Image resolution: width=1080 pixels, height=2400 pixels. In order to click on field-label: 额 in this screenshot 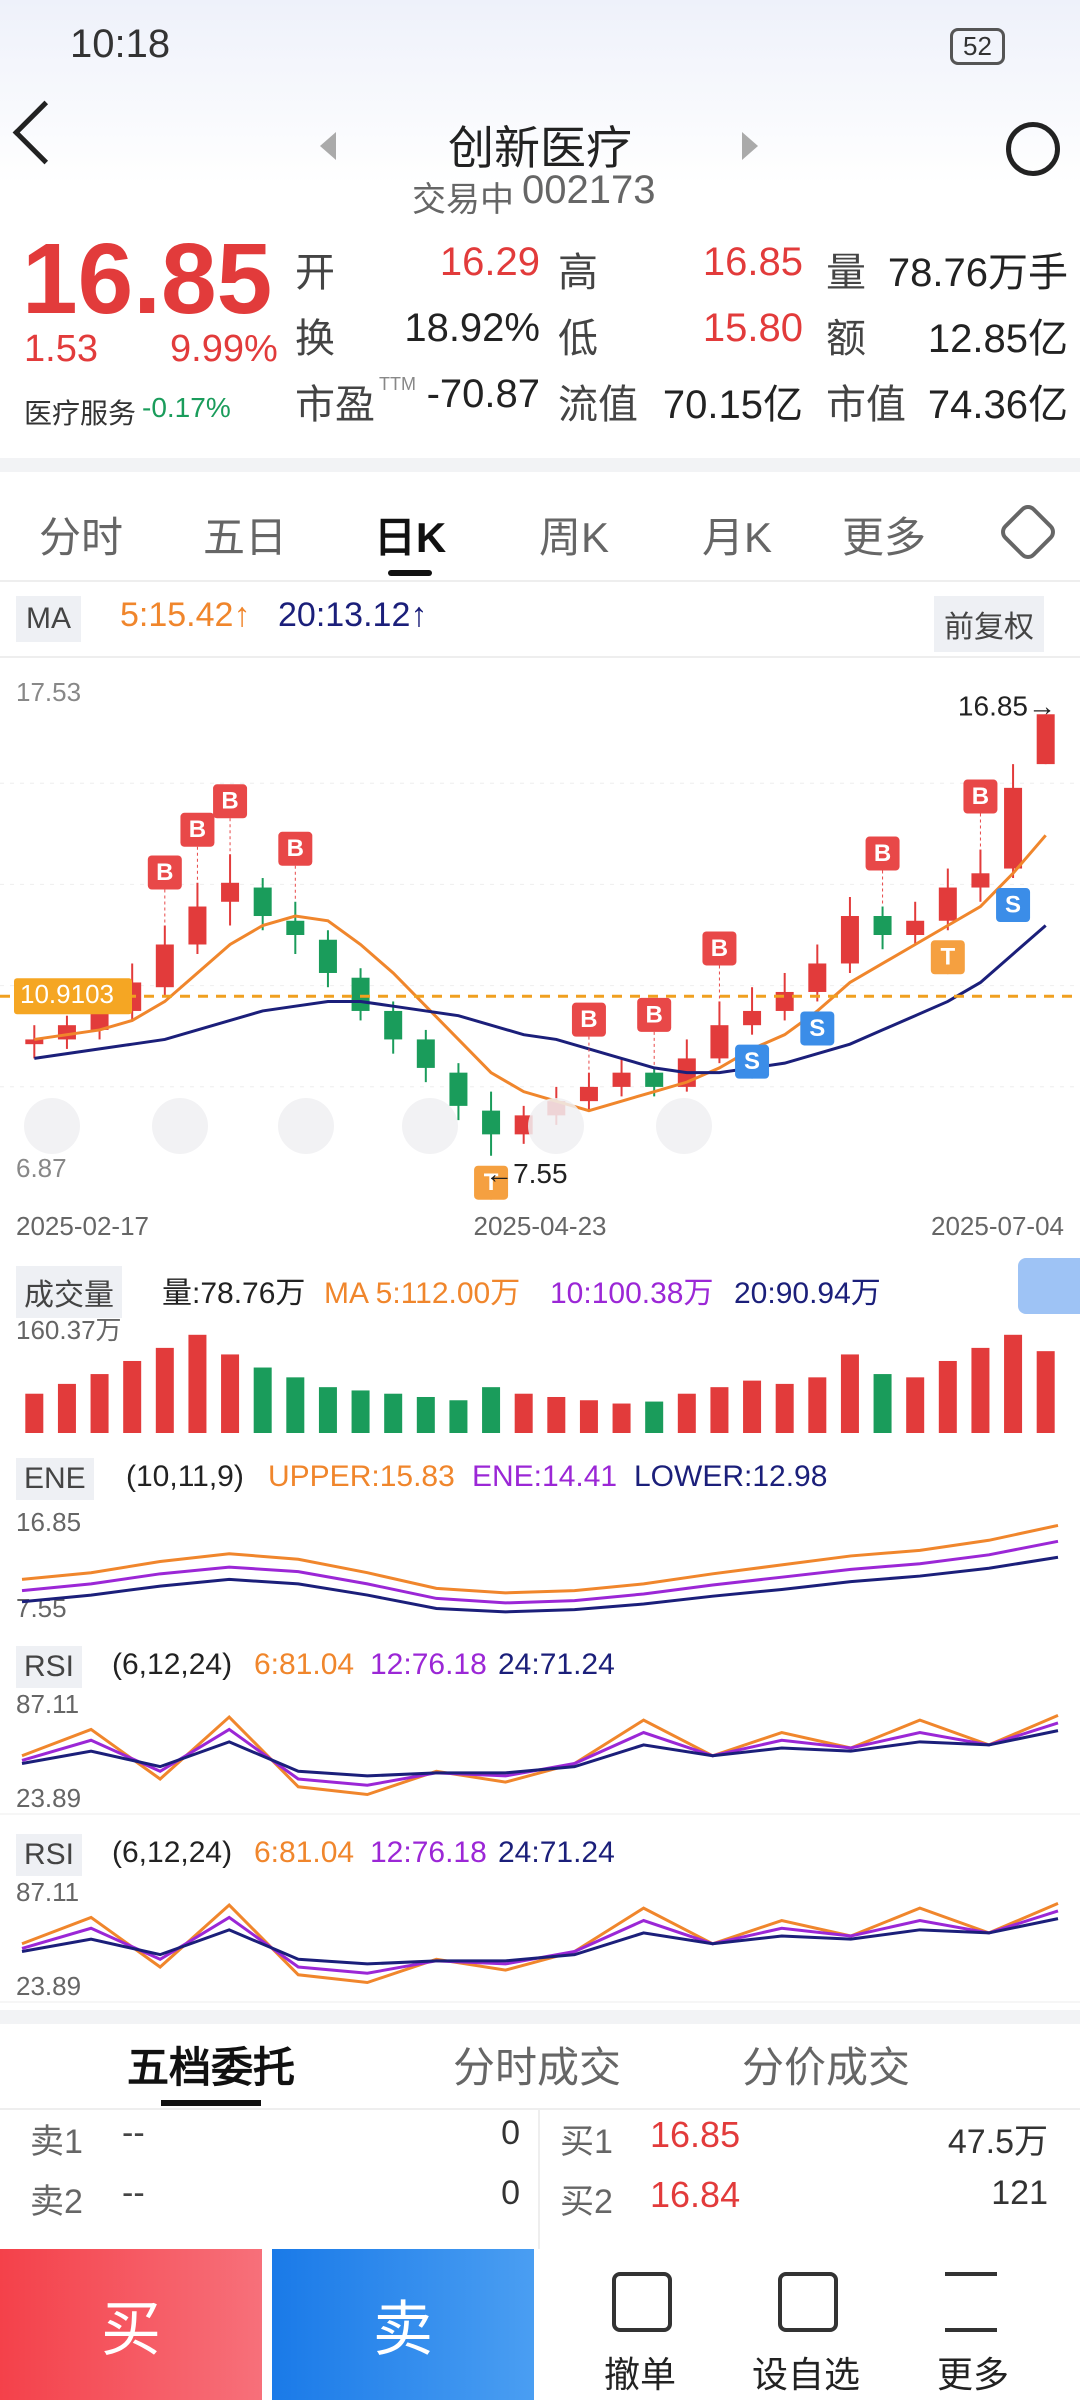, I will do `click(846, 339)`.